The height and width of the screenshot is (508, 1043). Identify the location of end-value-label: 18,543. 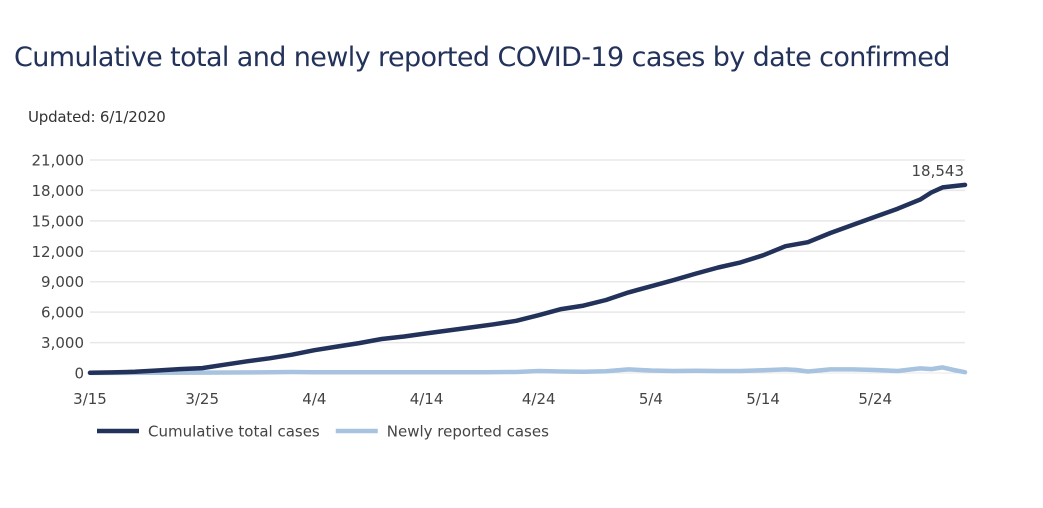
(938, 171).